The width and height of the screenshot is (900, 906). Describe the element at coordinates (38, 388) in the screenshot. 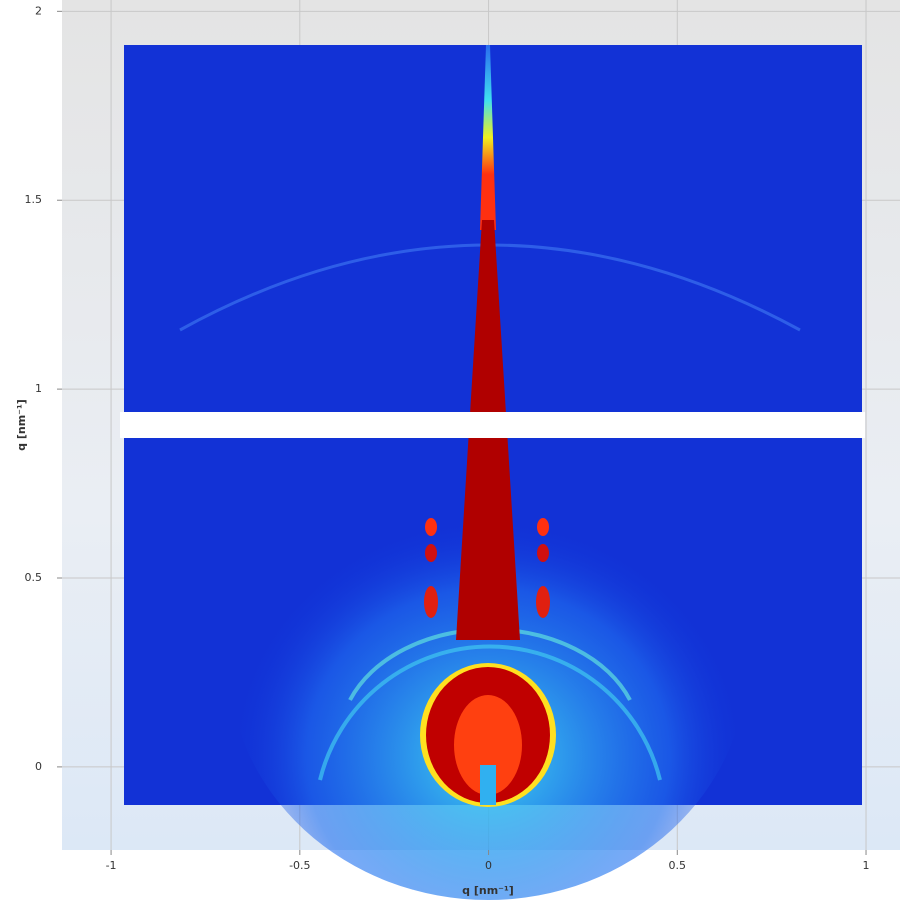

I see `y-tick-label: 1` at that location.